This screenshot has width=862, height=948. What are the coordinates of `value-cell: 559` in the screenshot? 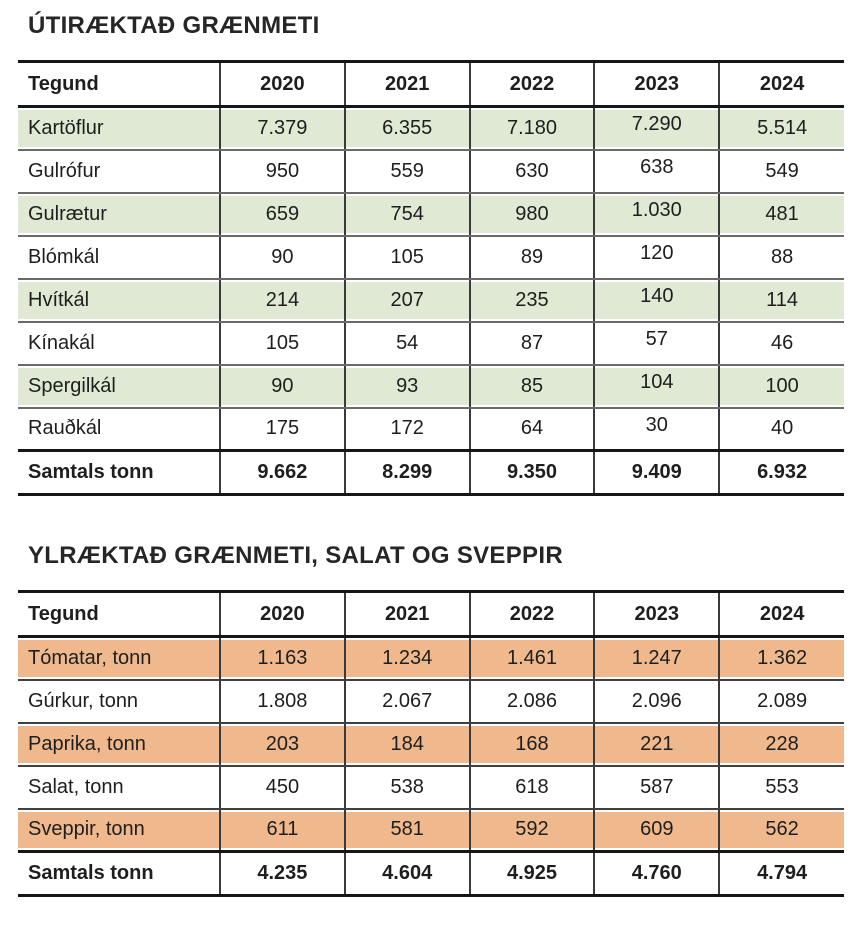 It's located at (406, 171).